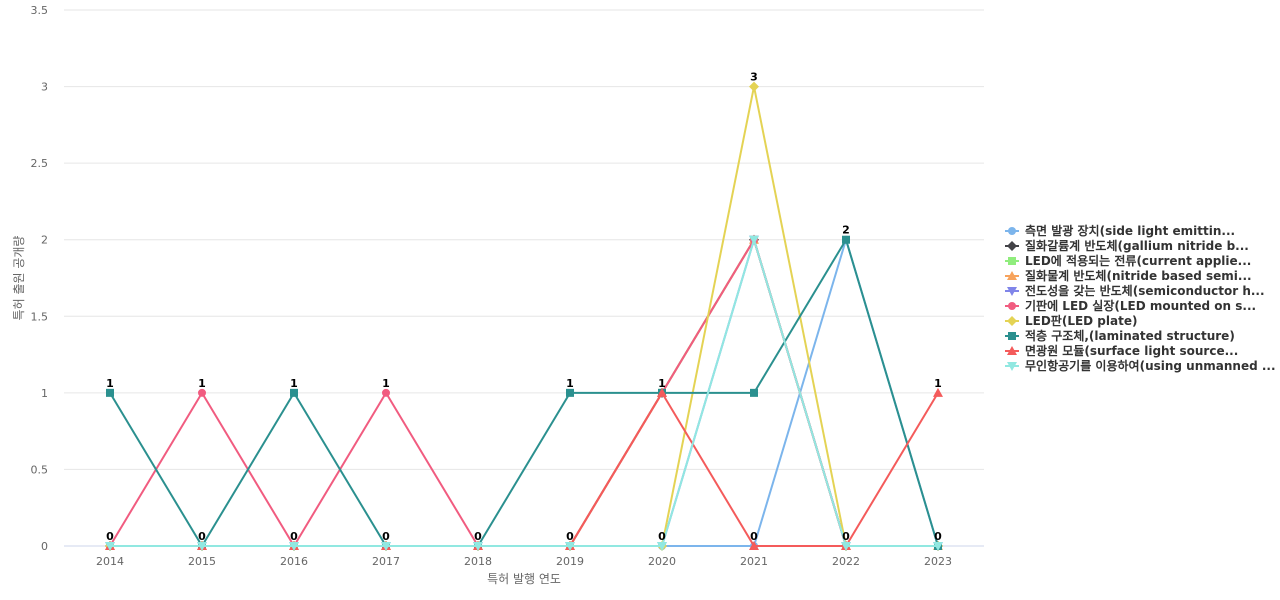 The height and width of the screenshot is (600, 1280). Describe the element at coordinates (40, 316) in the screenshot. I see `y-tick-label: 1.5` at that location.